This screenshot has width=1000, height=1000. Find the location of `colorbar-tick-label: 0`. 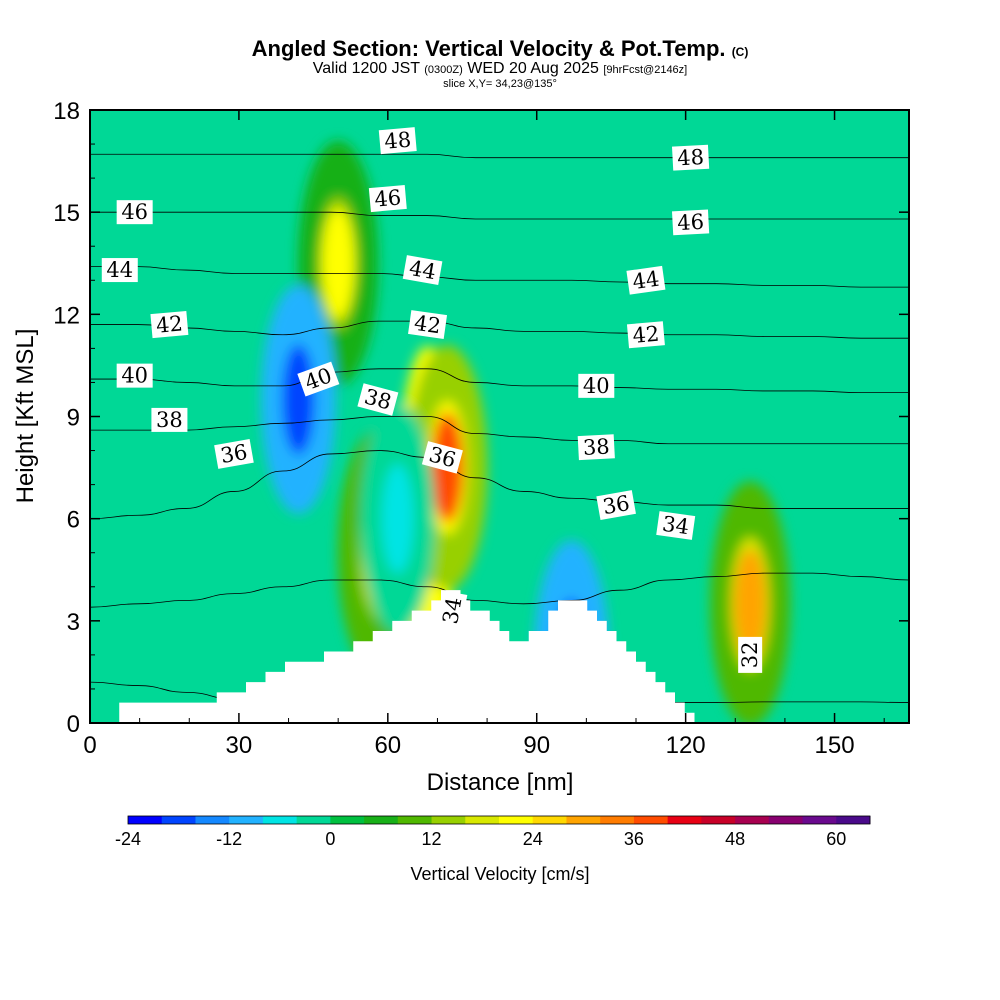

colorbar-tick-label: 0 is located at coordinates (330, 839).